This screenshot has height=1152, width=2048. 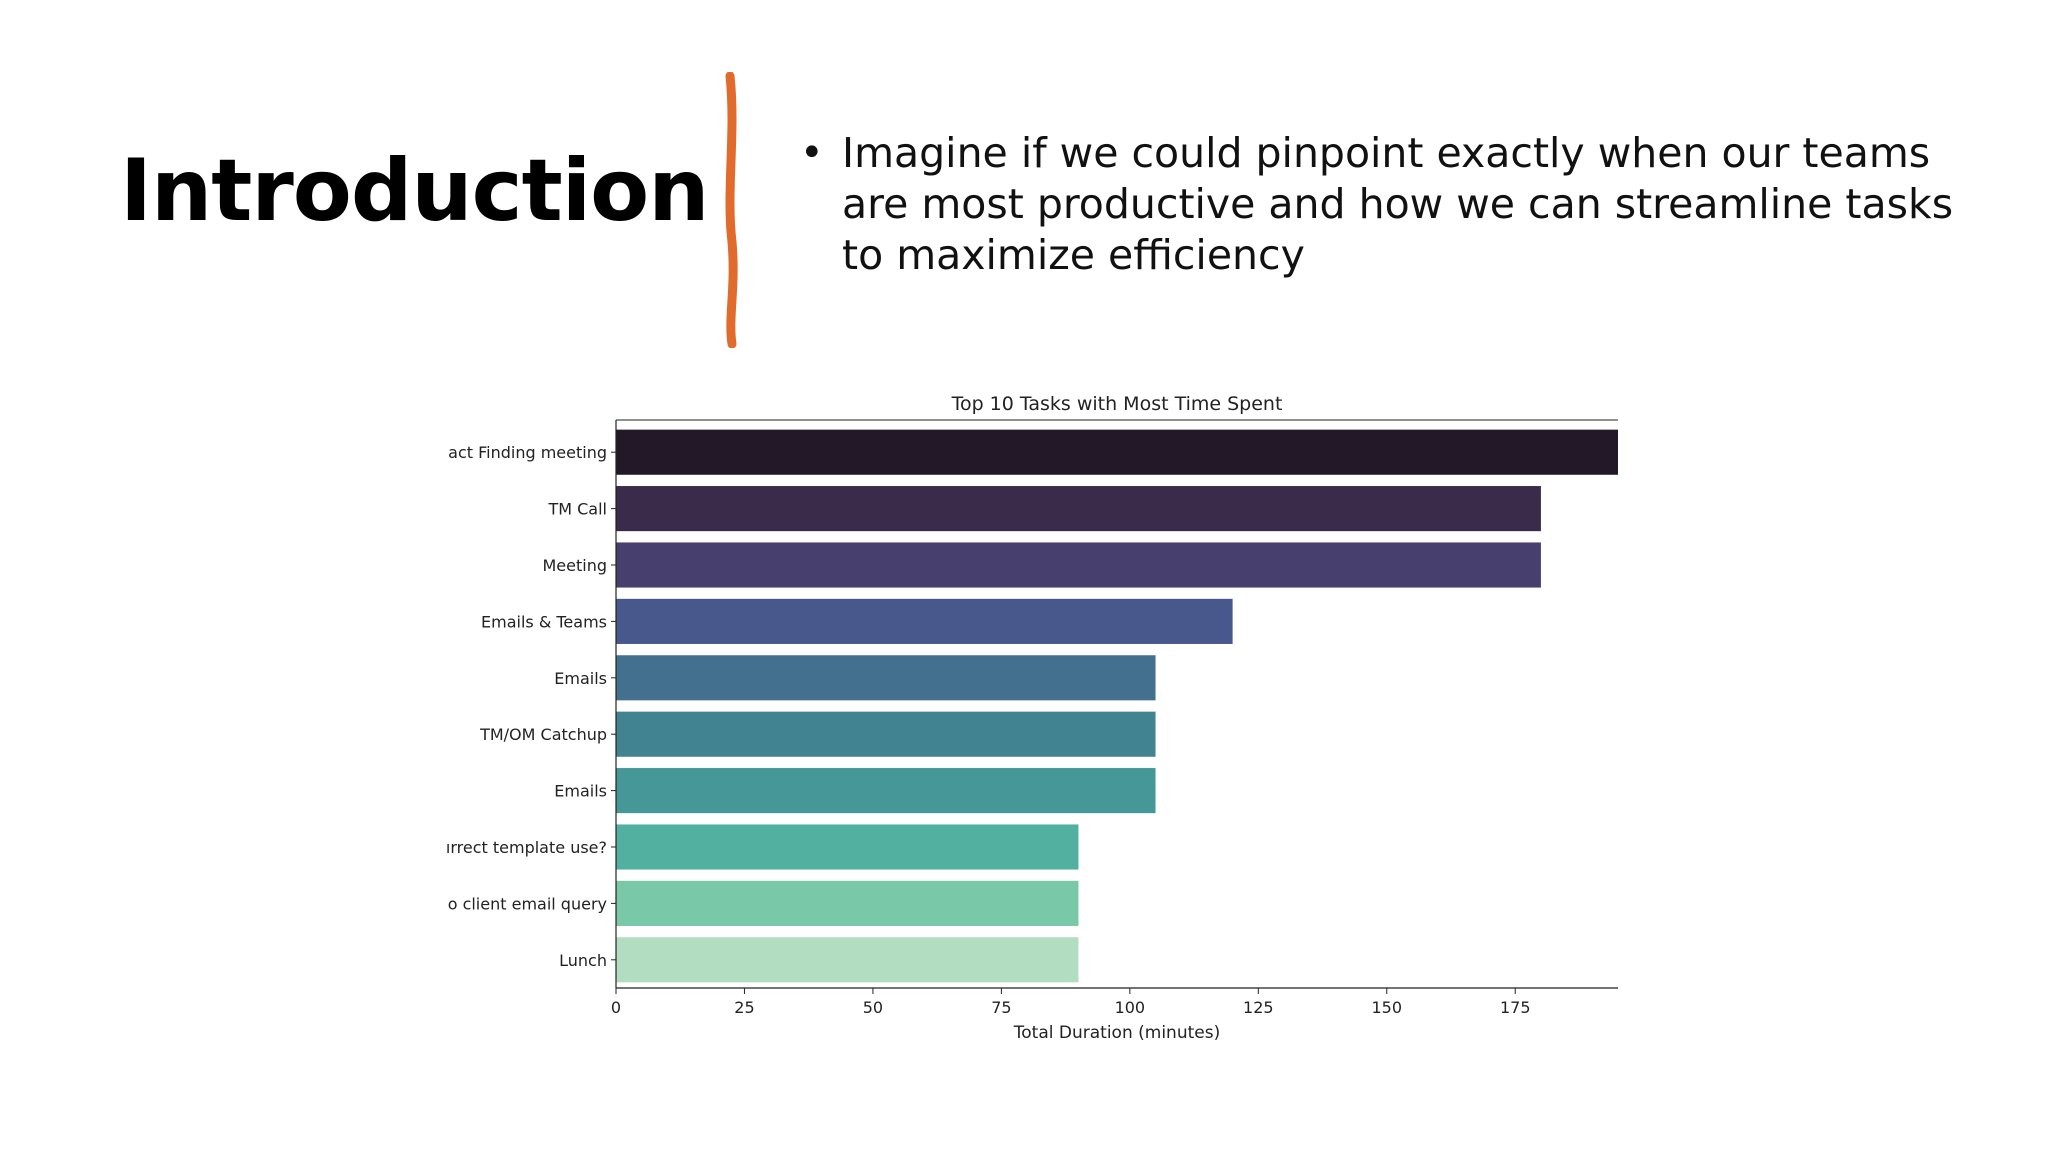 I want to click on x-tick-label: 100, so click(x=1130, y=1007).